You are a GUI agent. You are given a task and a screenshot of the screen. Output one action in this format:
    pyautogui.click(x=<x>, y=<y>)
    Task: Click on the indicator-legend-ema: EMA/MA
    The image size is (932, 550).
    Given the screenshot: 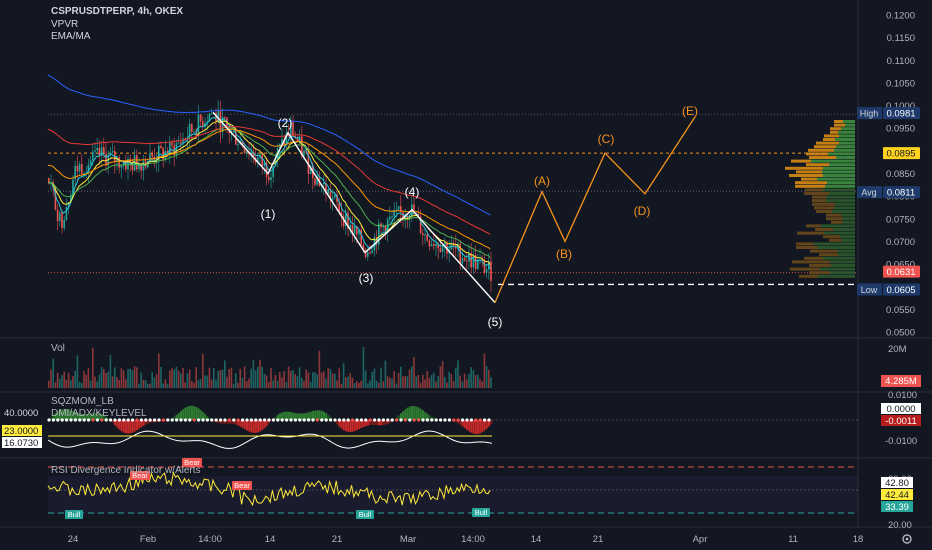 What is the action you would take?
    pyautogui.click(x=70, y=37)
    